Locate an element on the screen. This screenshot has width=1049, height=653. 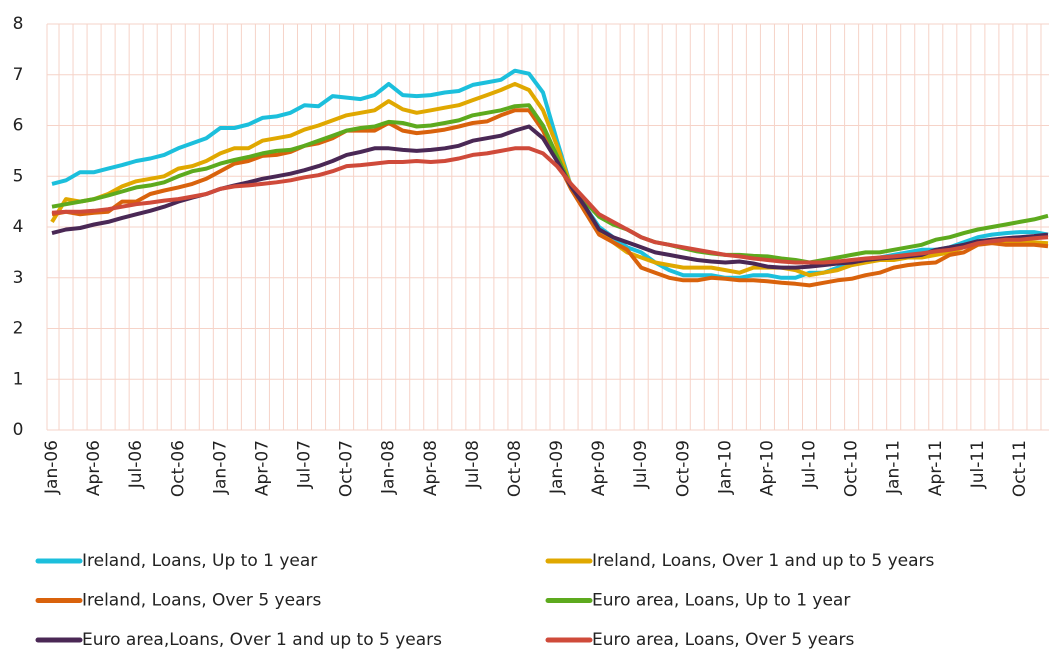
y-tick-label: 5 is located at coordinates (18, 176).